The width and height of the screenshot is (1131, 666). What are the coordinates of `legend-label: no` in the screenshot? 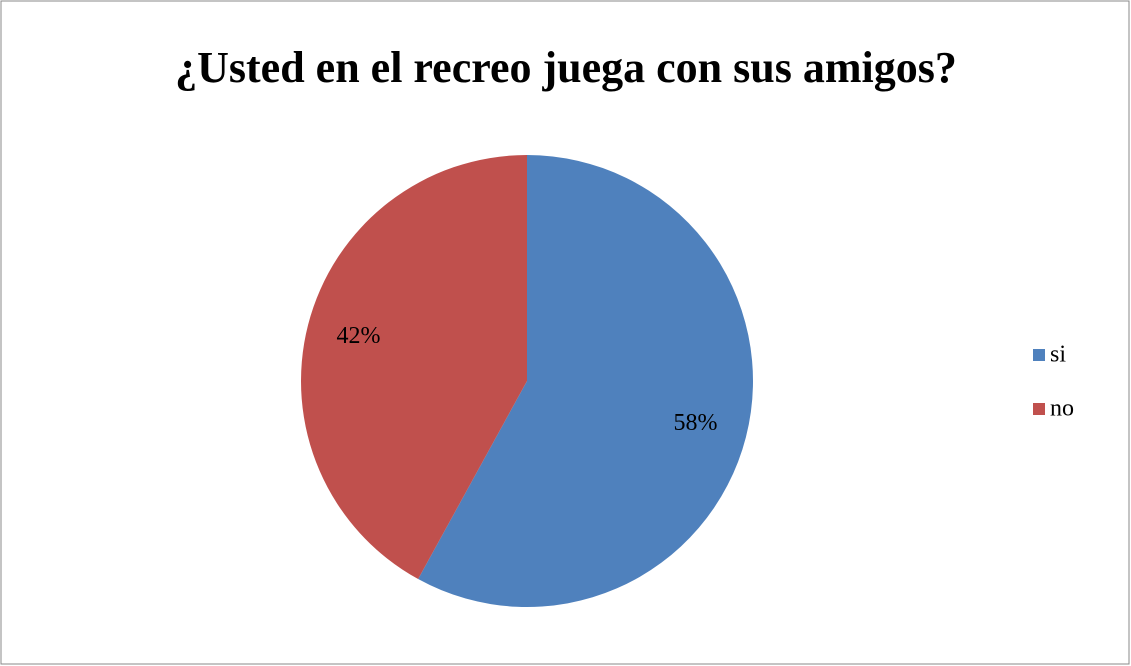 It's located at (1062, 409).